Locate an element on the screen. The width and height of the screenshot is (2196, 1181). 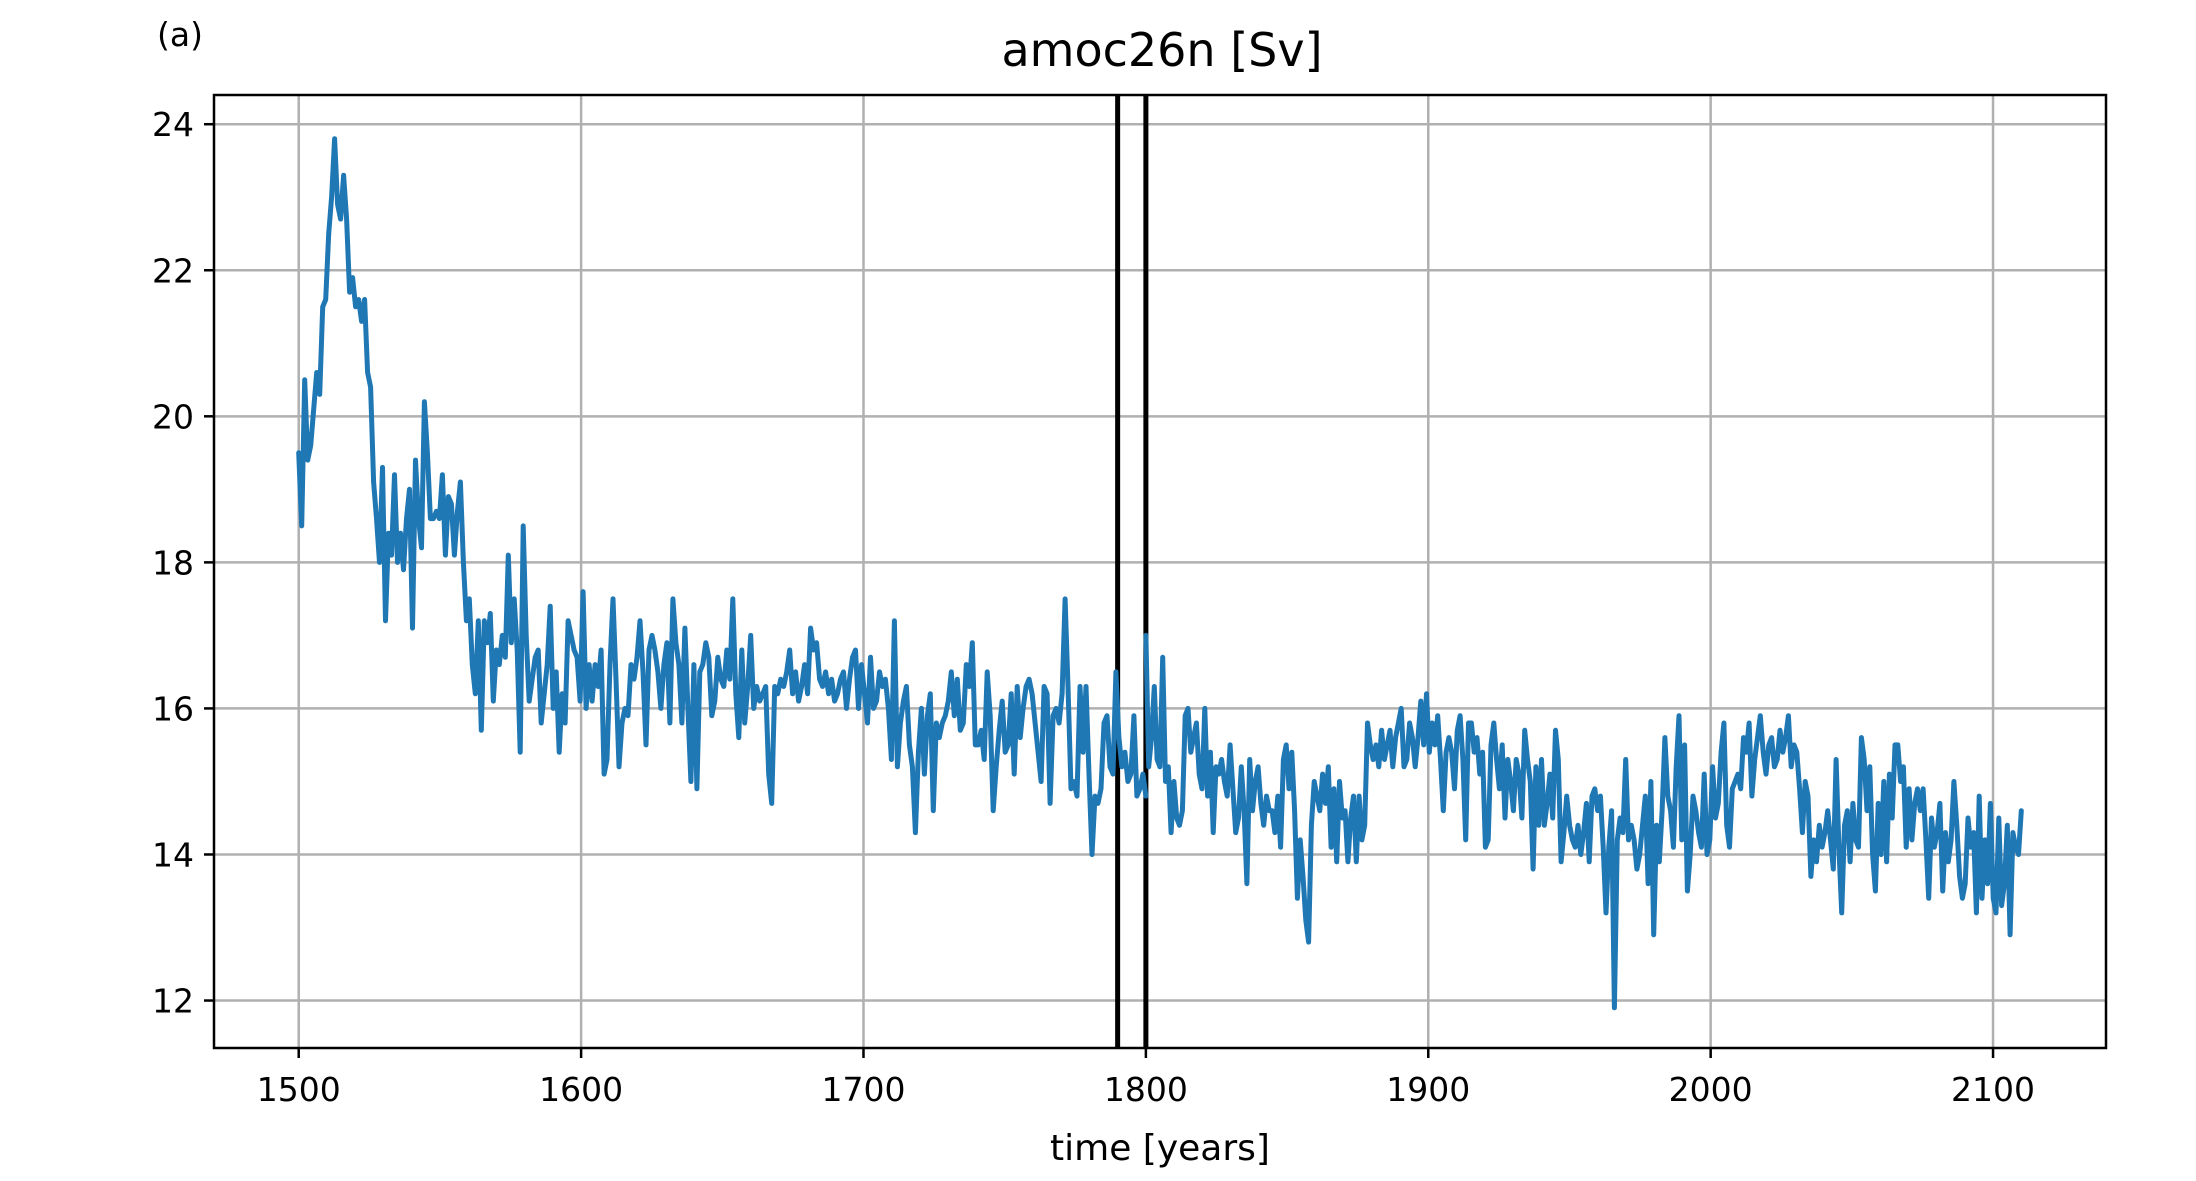
y-tick-label: 16 is located at coordinates (173, 708).